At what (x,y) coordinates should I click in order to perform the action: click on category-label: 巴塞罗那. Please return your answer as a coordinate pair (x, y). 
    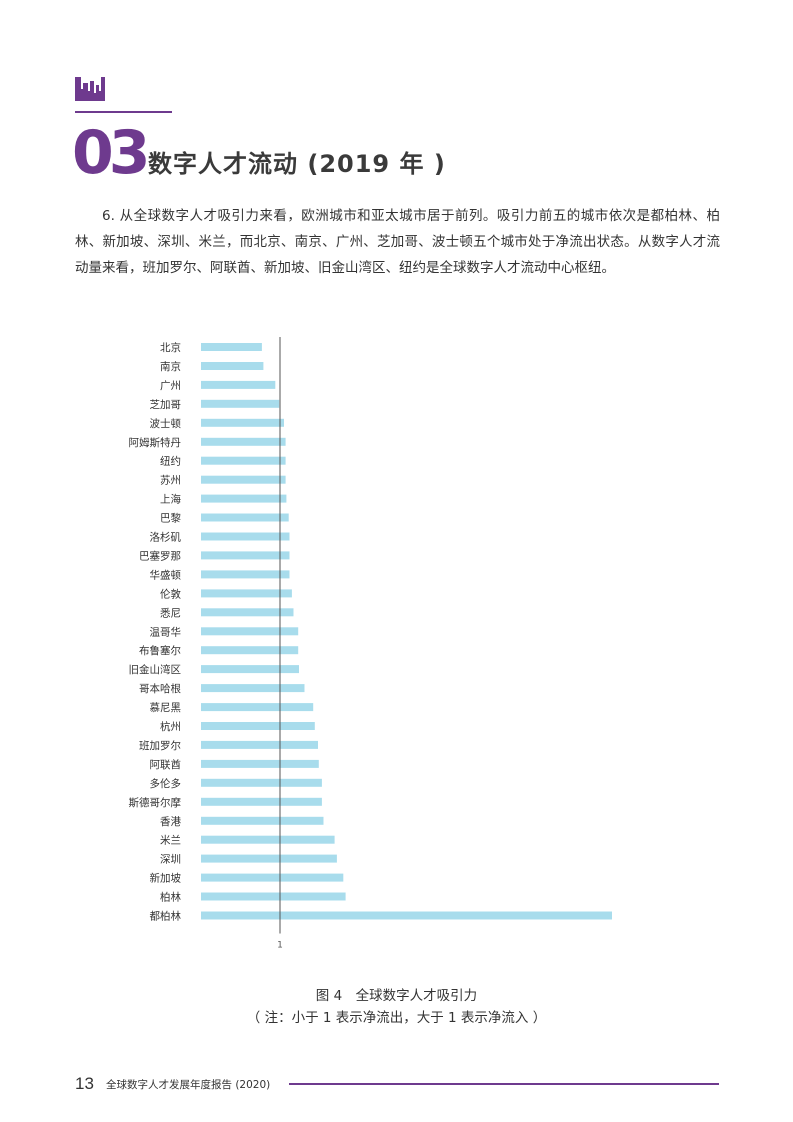
    Looking at the image, I should click on (160, 555).